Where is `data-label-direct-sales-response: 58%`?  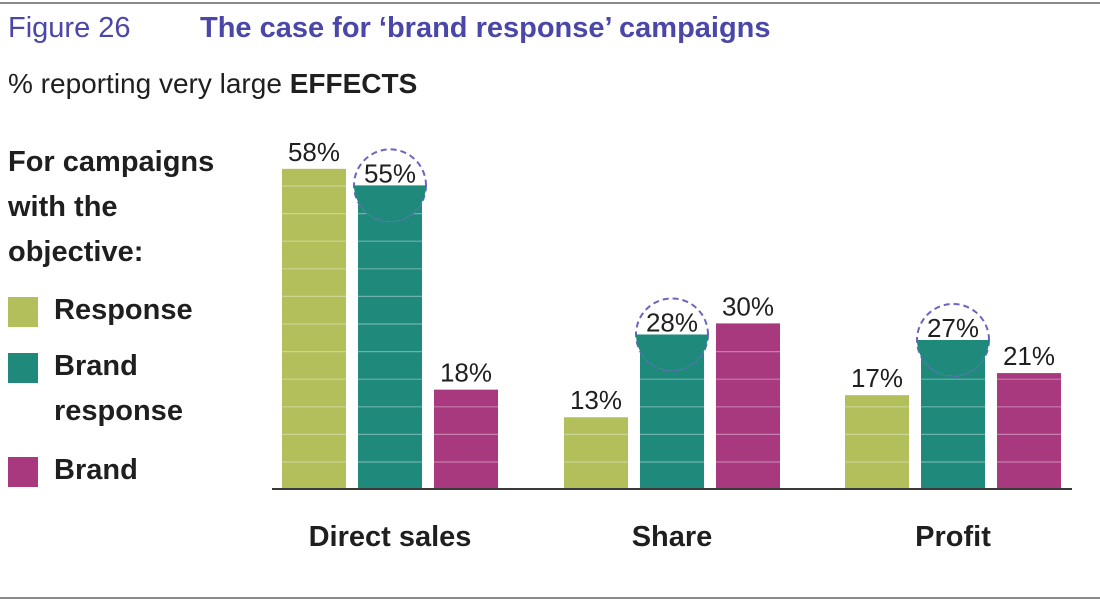
data-label-direct-sales-response: 58% is located at coordinates (314, 152).